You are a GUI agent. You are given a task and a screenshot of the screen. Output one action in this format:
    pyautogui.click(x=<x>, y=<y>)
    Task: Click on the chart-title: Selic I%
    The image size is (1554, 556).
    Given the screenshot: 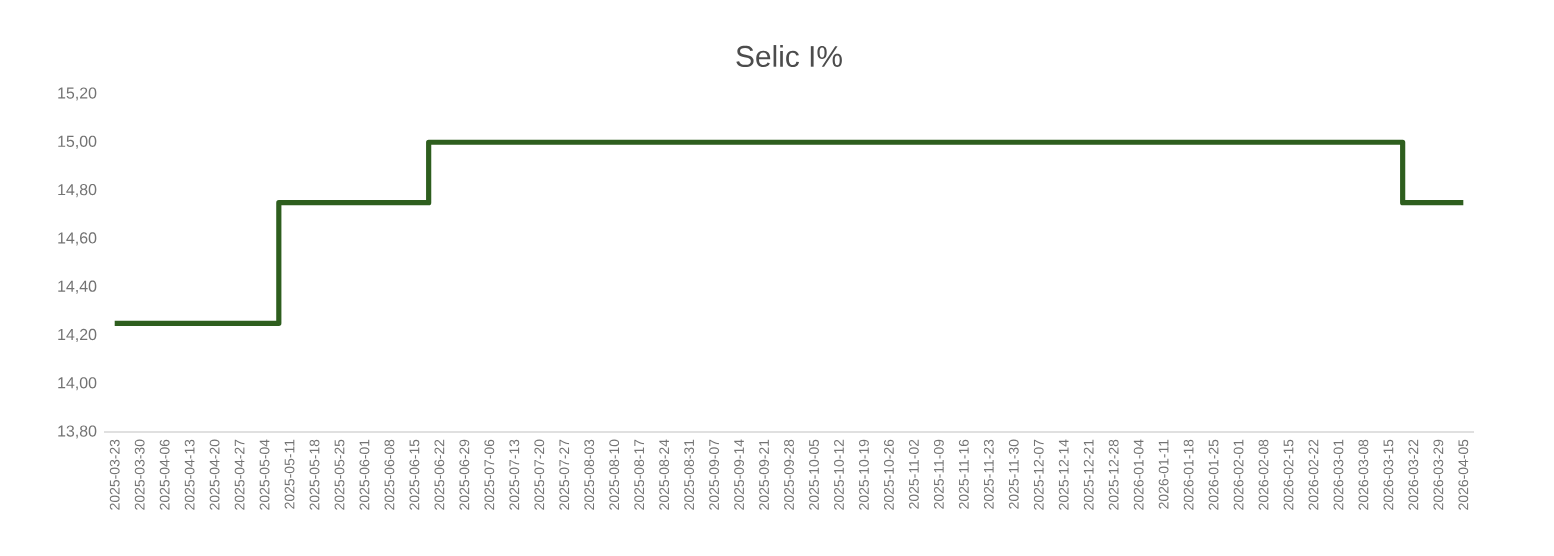 What is the action you would take?
    pyautogui.click(x=789, y=56)
    